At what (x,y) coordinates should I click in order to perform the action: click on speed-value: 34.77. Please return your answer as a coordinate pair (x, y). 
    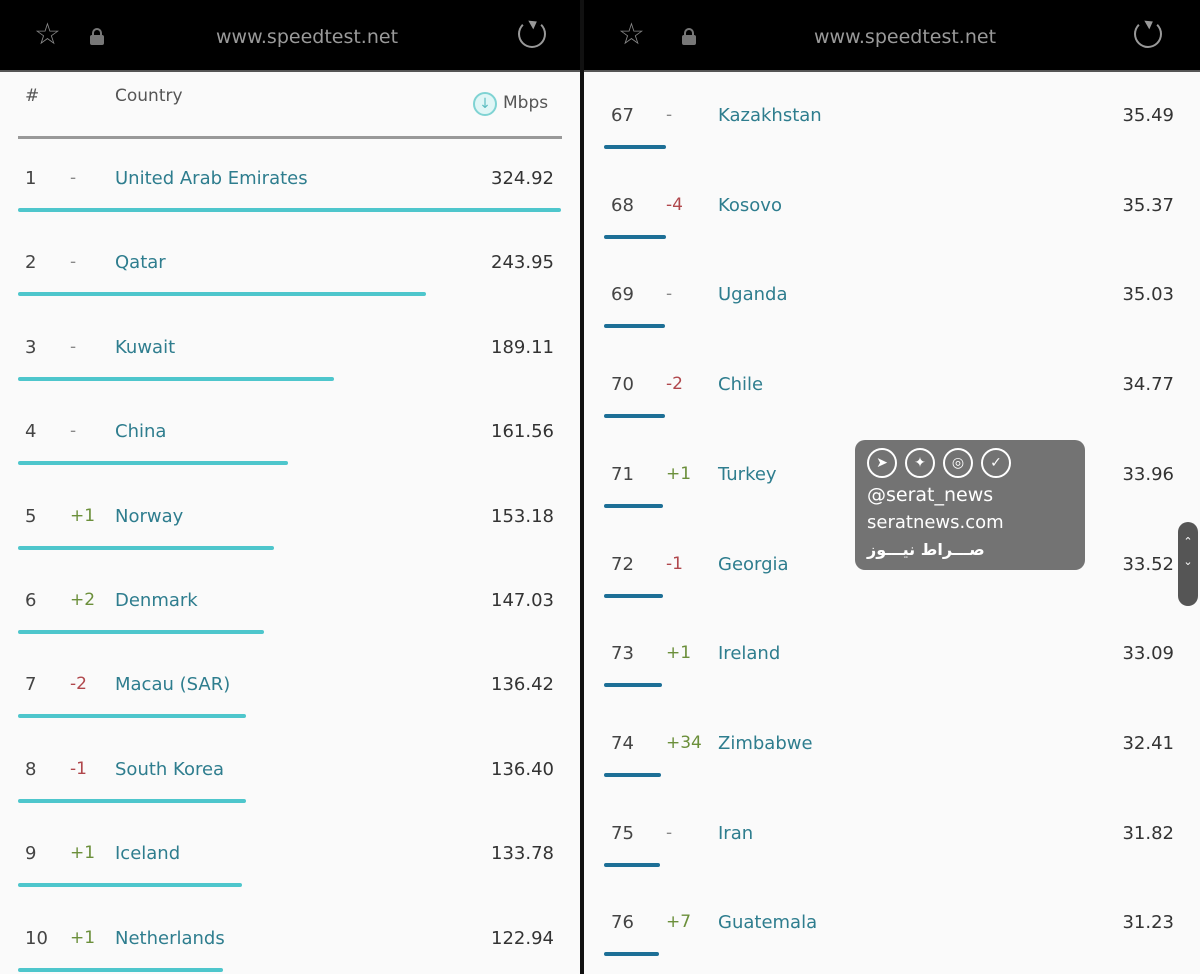
    Looking at the image, I should click on (1148, 385).